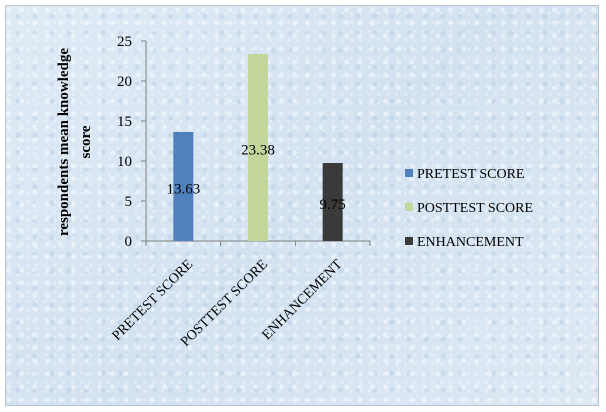 This screenshot has height=412, width=606. Describe the element at coordinates (86, 141) in the screenshot. I see `y-axis-title-line2: score` at that location.